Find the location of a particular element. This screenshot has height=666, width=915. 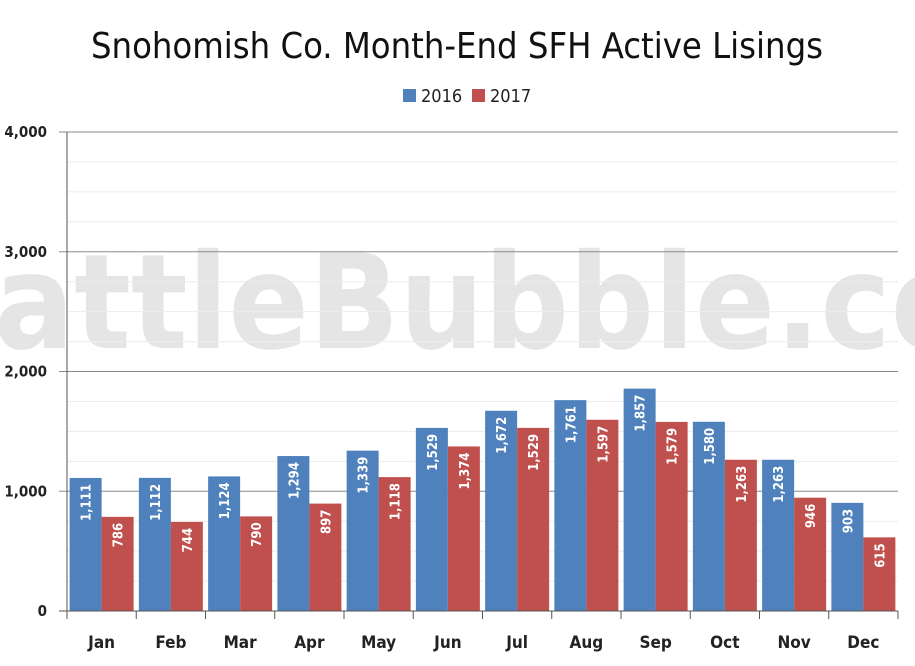

x-tick-label: Jun is located at coordinates (447, 643).